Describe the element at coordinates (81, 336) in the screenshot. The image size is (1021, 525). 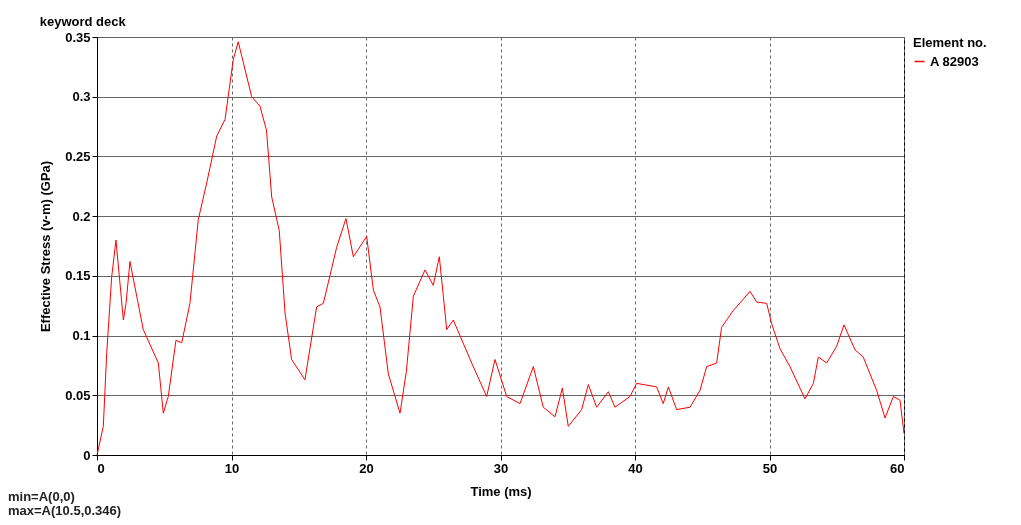
I see `y-tick-label: 0.1` at that location.